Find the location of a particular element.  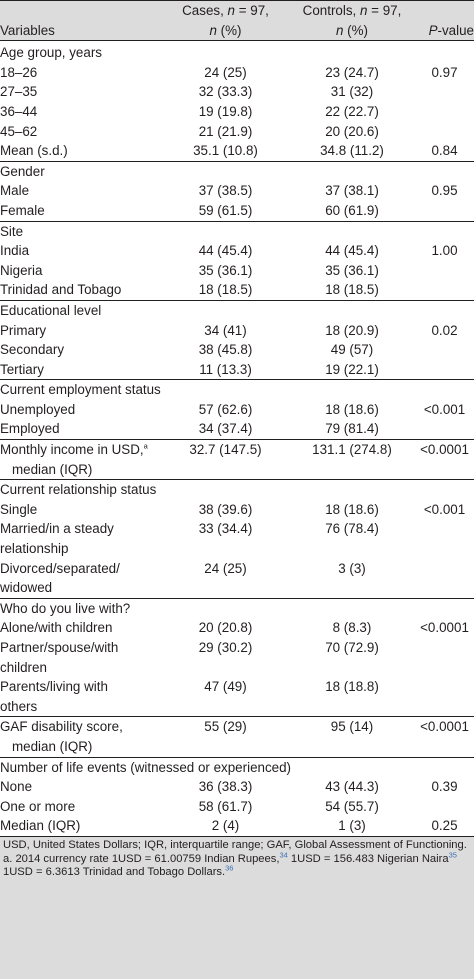

row-label: 27–35 is located at coordinates (81, 92).